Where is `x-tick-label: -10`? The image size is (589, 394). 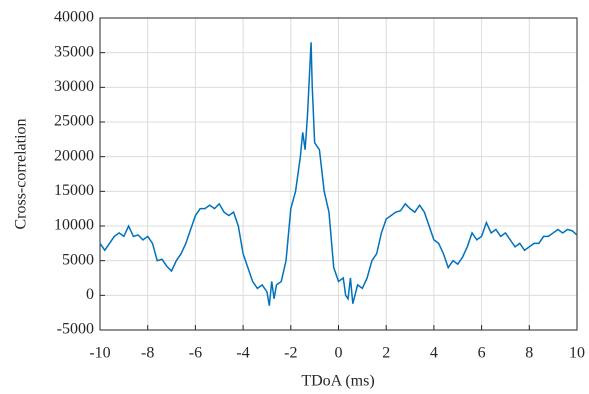 x-tick-label: -10 is located at coordinates (99, 353).